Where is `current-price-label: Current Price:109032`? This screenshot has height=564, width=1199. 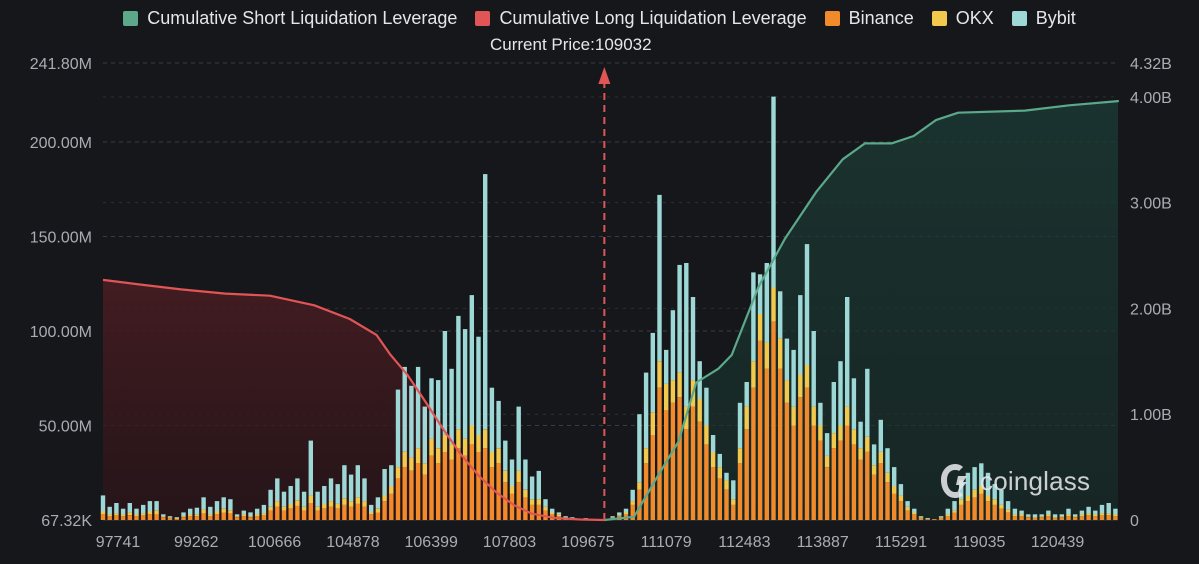
current-price-label: Current Price:109032 is located at coordinates (571, 44).